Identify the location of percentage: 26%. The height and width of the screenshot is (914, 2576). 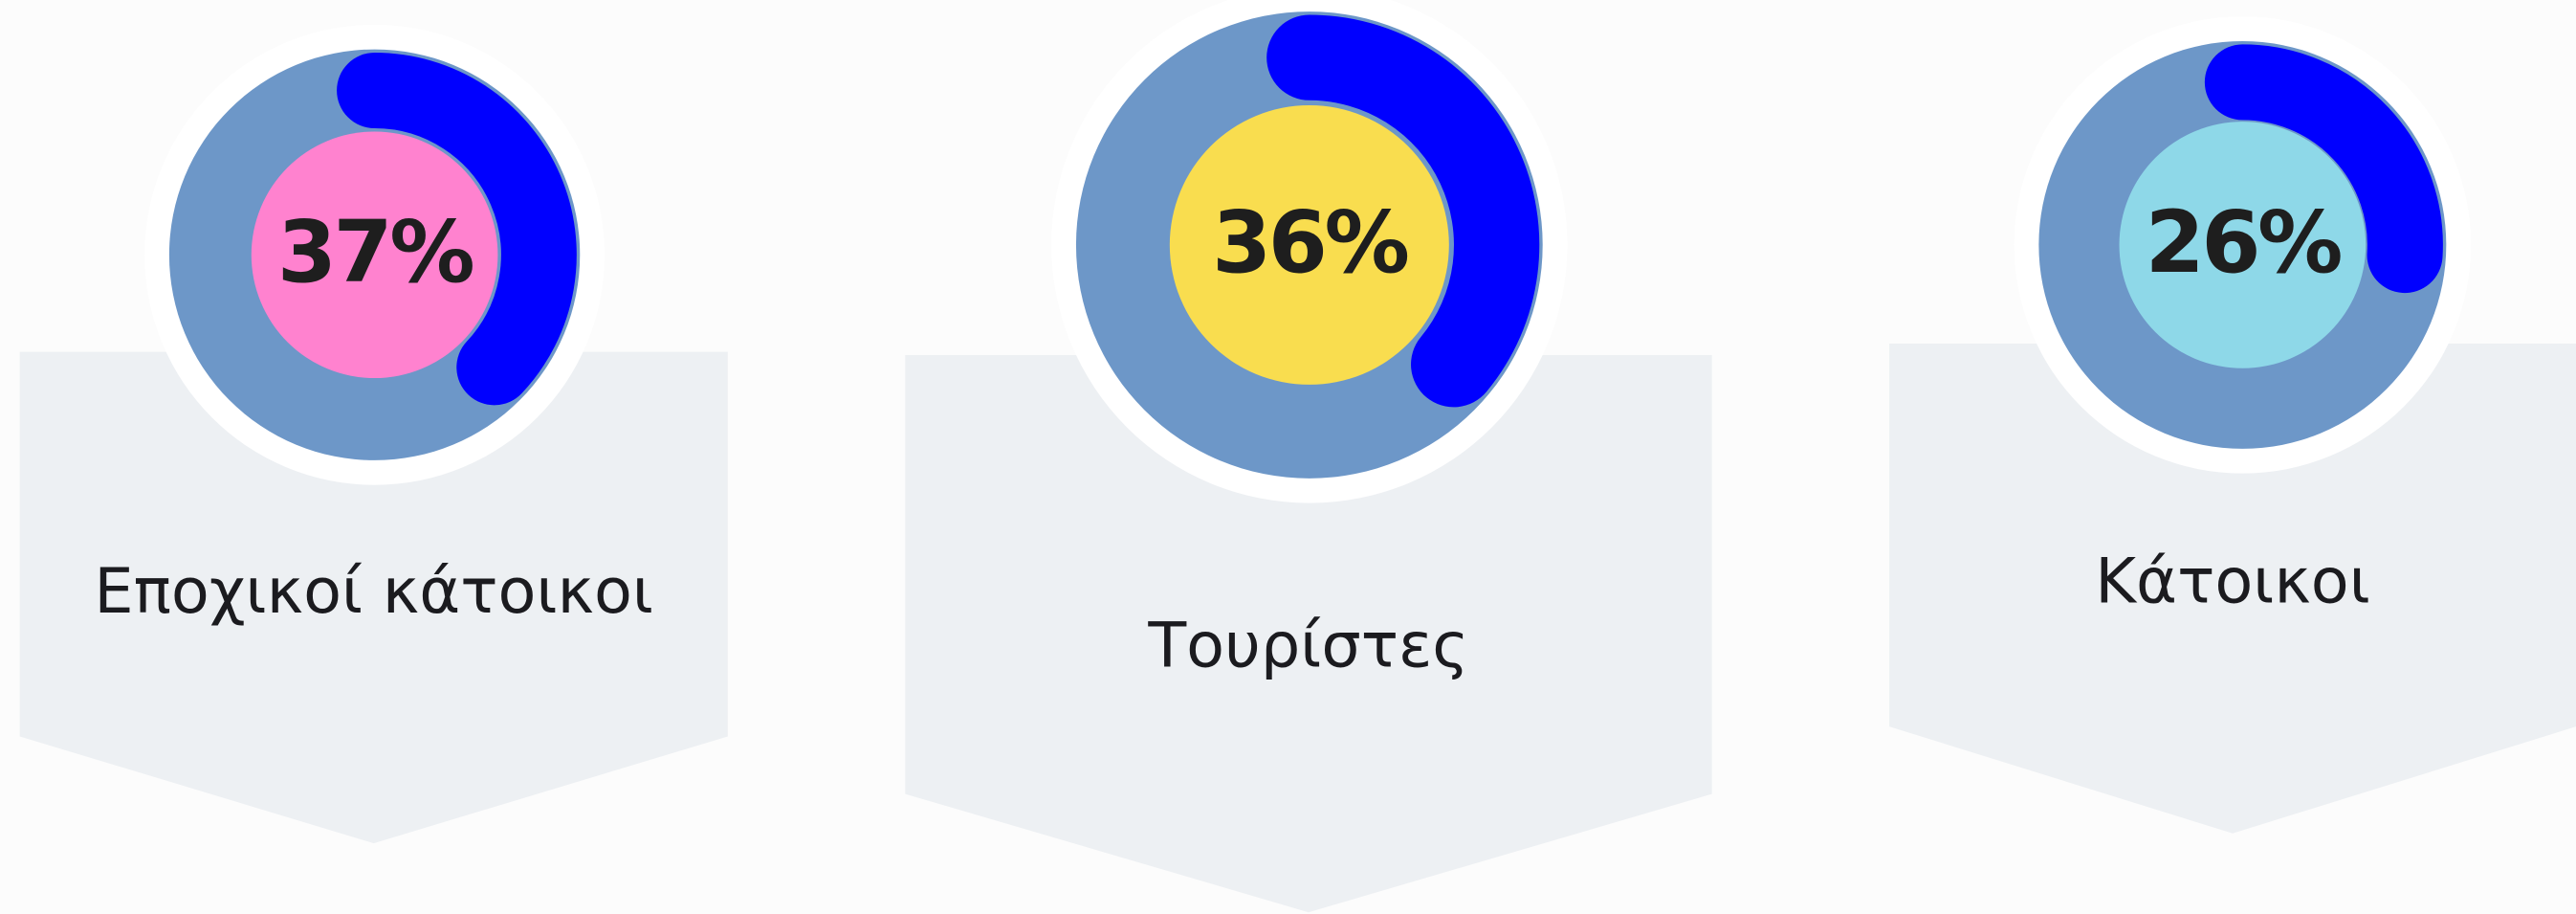
(2243, 243).